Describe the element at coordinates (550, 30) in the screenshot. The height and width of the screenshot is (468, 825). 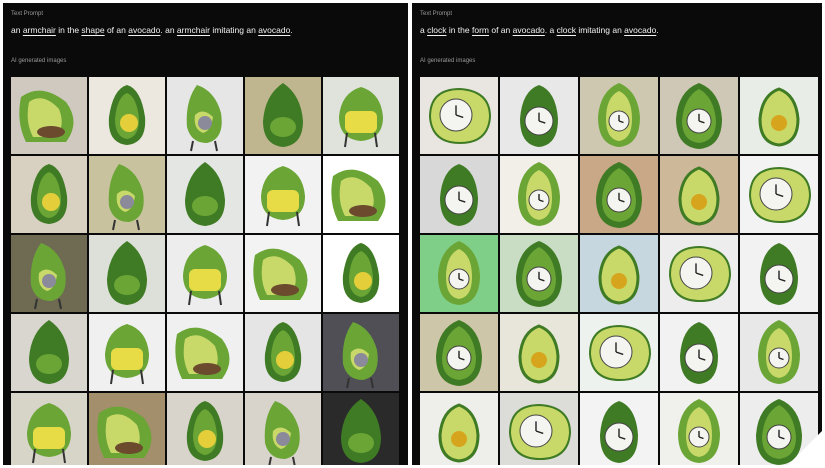
I see `prompt-text: . a` at that location.